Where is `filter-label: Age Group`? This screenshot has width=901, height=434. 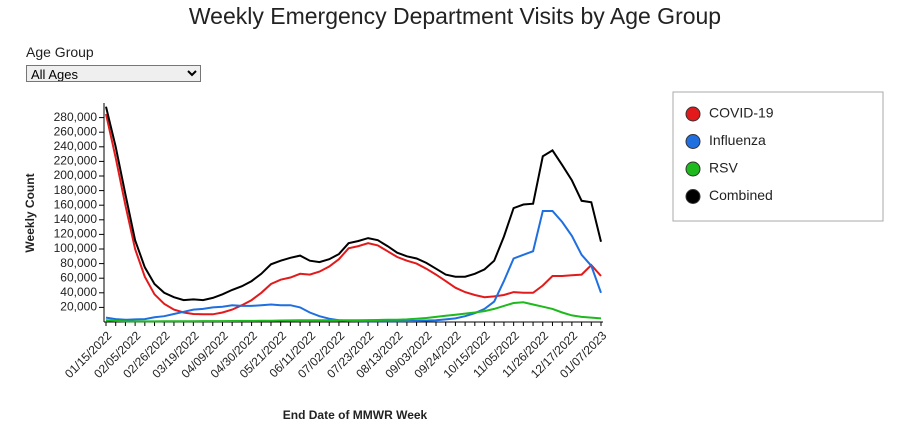
filter-label: Age Group is located at coordinates (60, 52).